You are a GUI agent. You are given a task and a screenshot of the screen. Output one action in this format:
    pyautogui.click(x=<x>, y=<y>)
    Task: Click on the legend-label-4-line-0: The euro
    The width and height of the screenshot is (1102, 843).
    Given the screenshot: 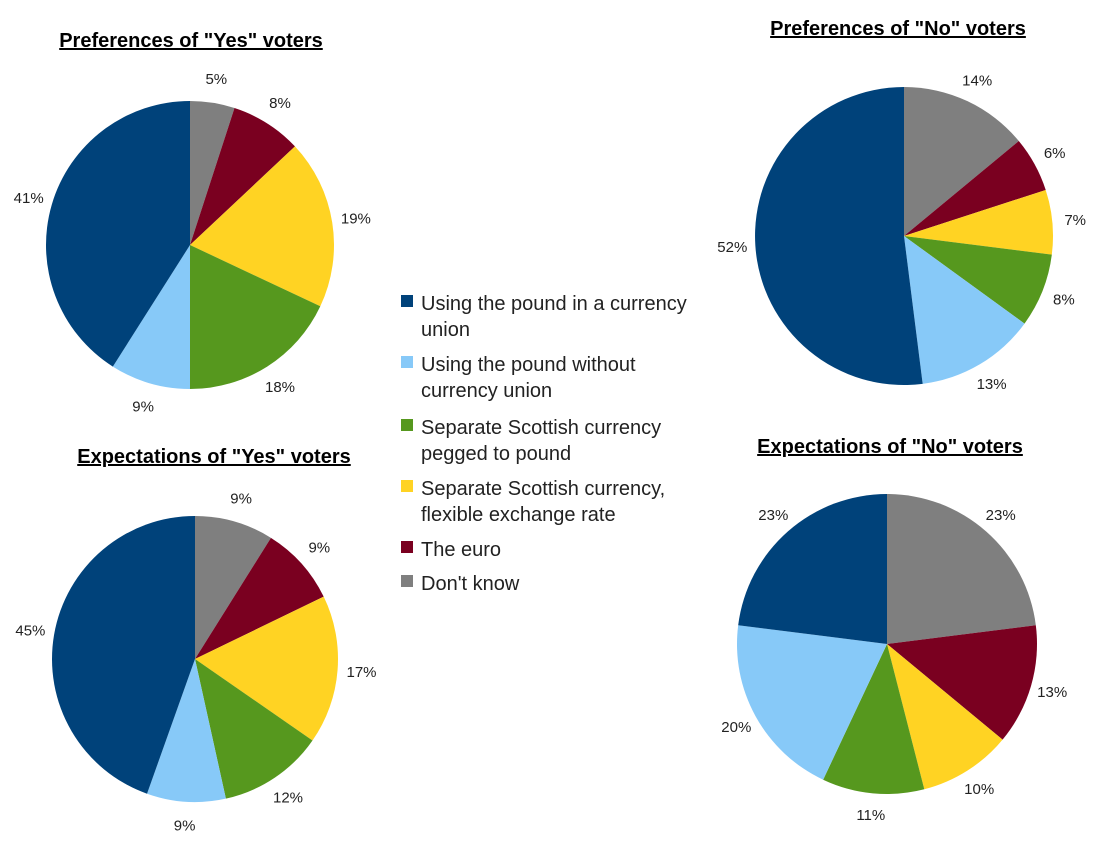 What is the action you would take?
    pyautogui.click(x=461, y=550)
    